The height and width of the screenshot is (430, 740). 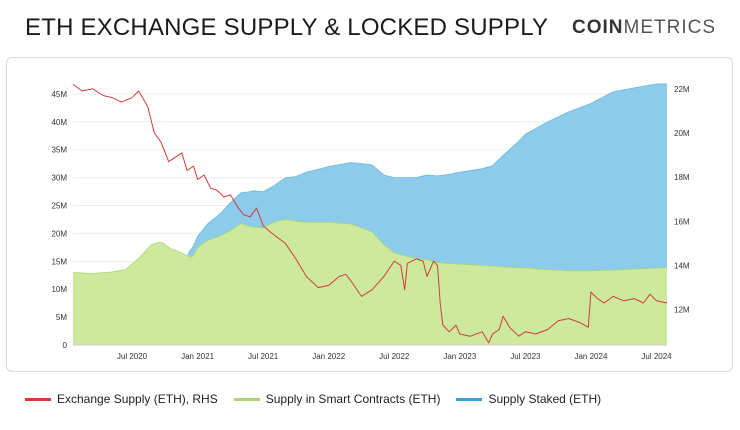 I want to click on legend-item-exchange: Exchange Supply (ETH), RHS, so click(x=121, y=399).